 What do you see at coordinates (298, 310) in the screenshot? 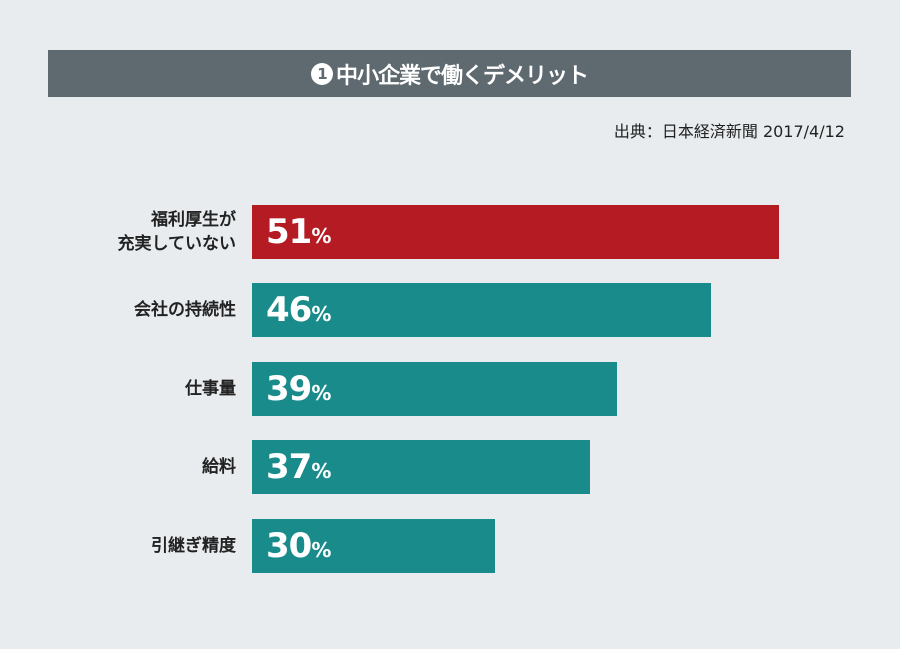
I see `data-label: 46%` at bounding box center [298, 310].